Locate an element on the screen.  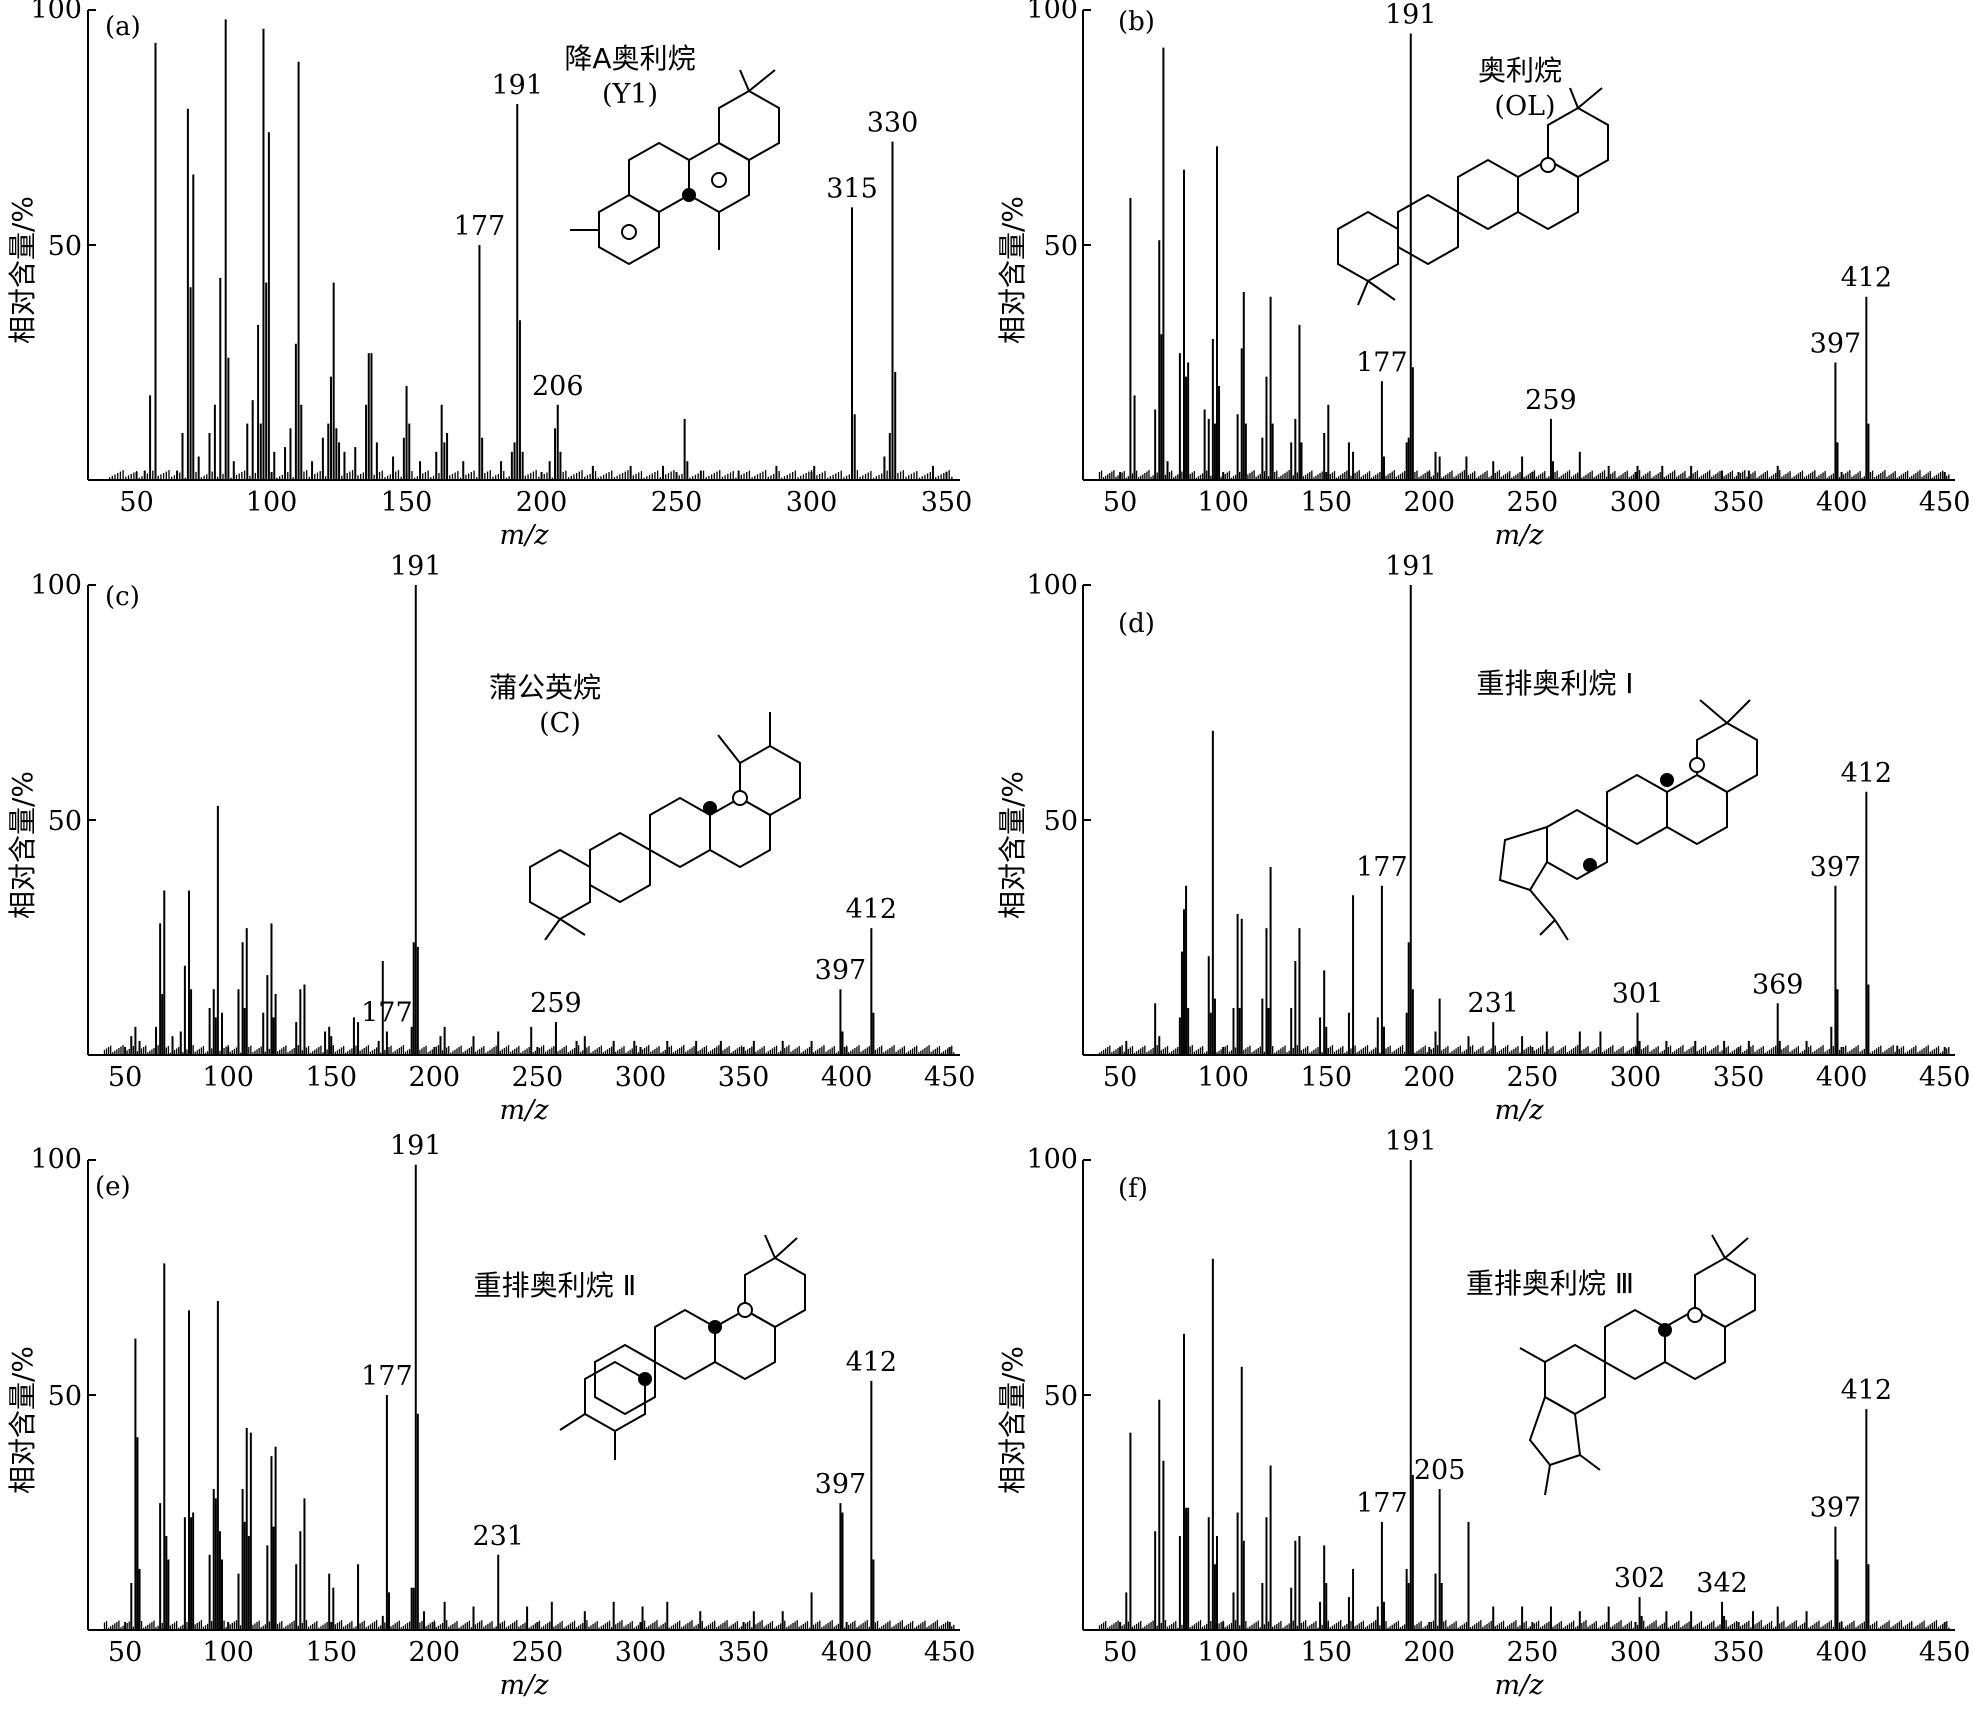
panel-label-a: (a) is located at coordinates (123, 27).